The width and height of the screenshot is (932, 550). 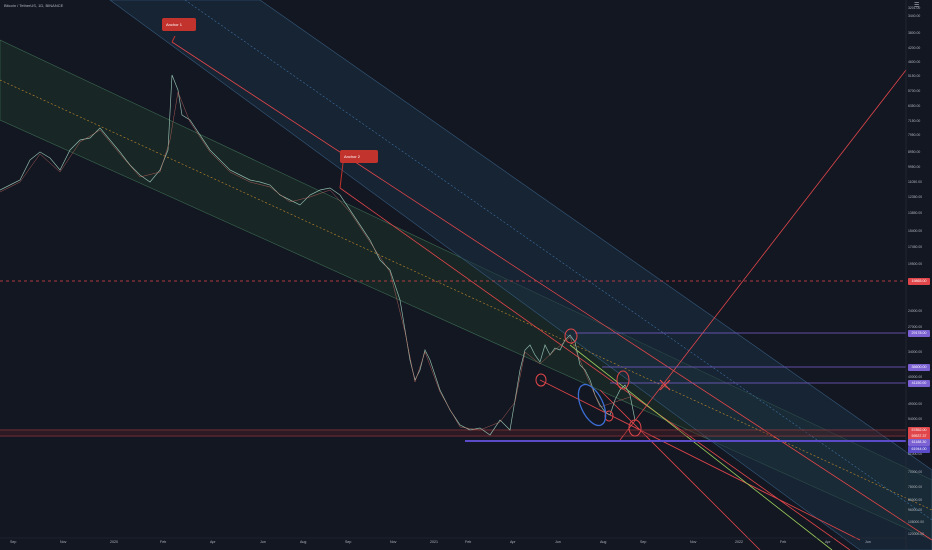 I want to click on anchor-1-pointer, so click(x=173, y=39).